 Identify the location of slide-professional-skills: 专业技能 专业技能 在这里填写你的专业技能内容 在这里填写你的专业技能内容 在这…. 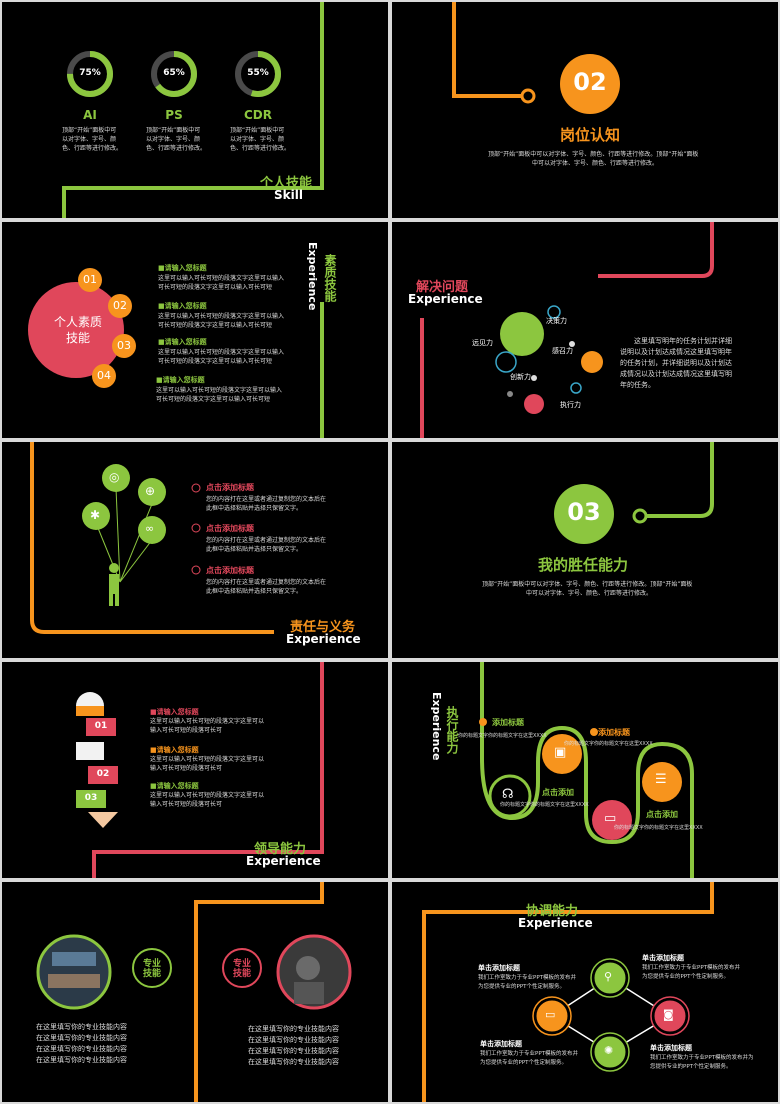
(195, 992).